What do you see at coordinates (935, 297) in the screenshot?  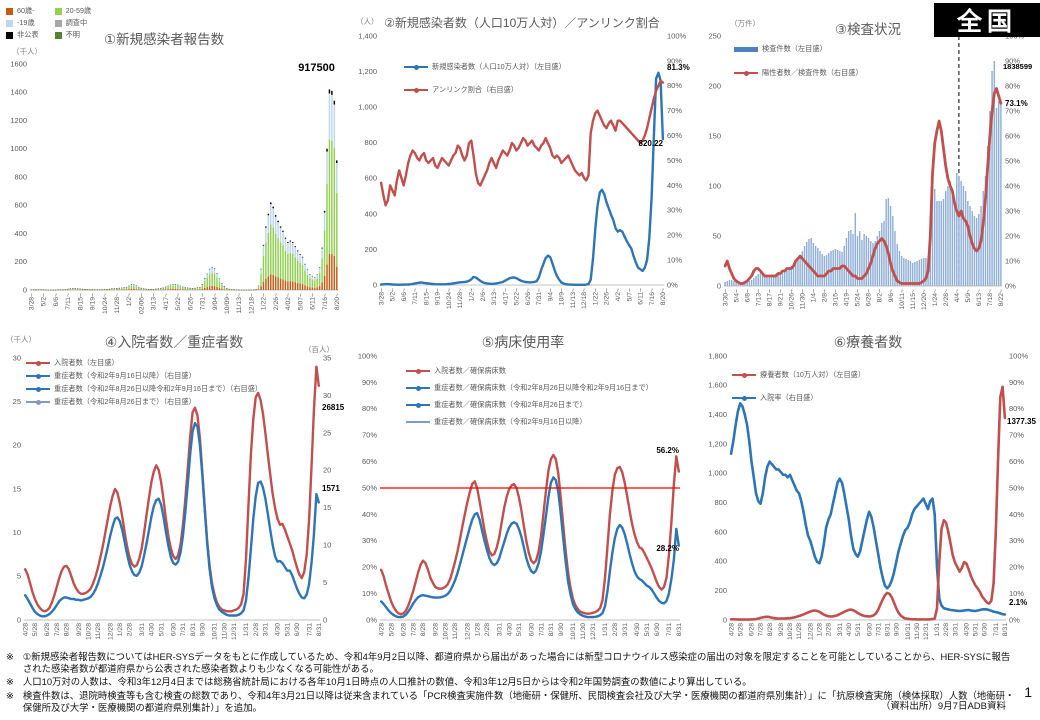 I see `svg-text: 1/24~` at bounding box center [935, 297].